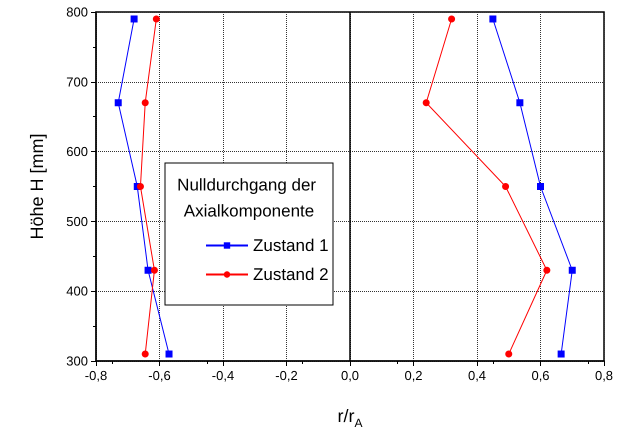 Image resolution: width=633 pixels, height=434 pixels. Describe the element at coordinates (413, 375) in the screenshot. I see `x-tick-label: 0,2` at that location.